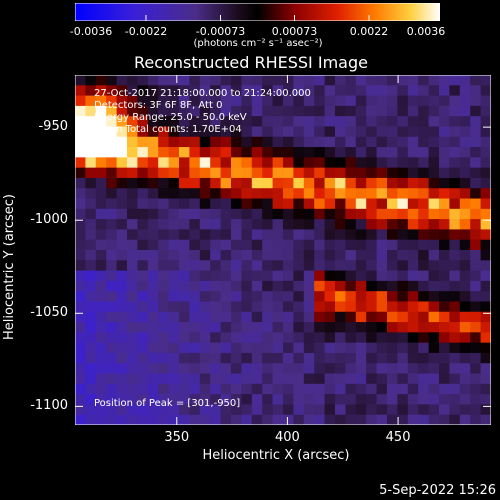 The image size is (500, 500). I want to click on colorbar-tick-label: -0.0036, so click(91, 31).